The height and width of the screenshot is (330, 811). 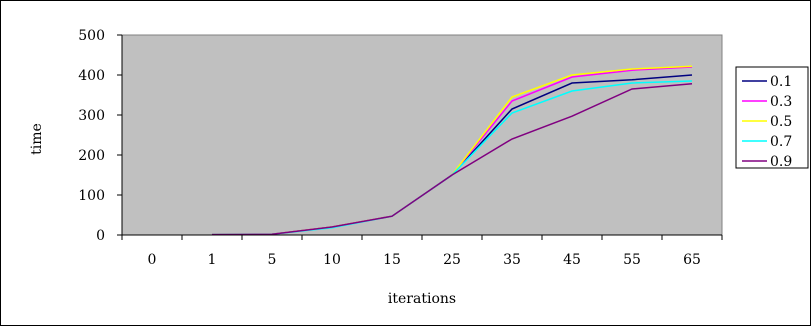 I want to click on legend-label: 0.7, so click(x=781, y=142).